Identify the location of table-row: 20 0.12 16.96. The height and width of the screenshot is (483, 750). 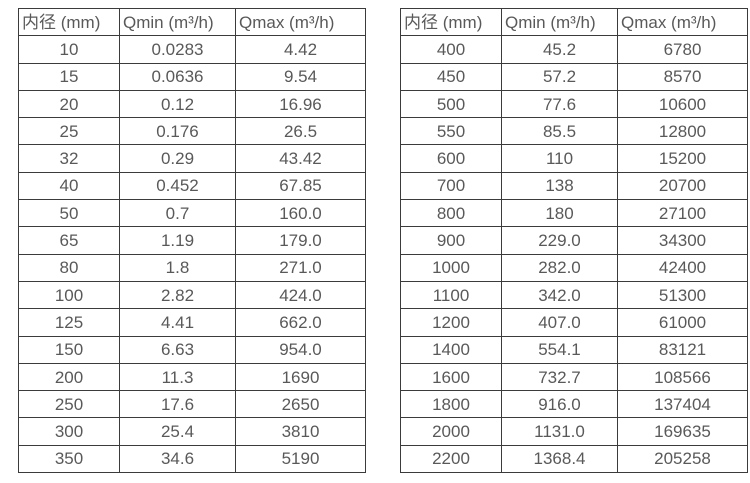
(192, 104).